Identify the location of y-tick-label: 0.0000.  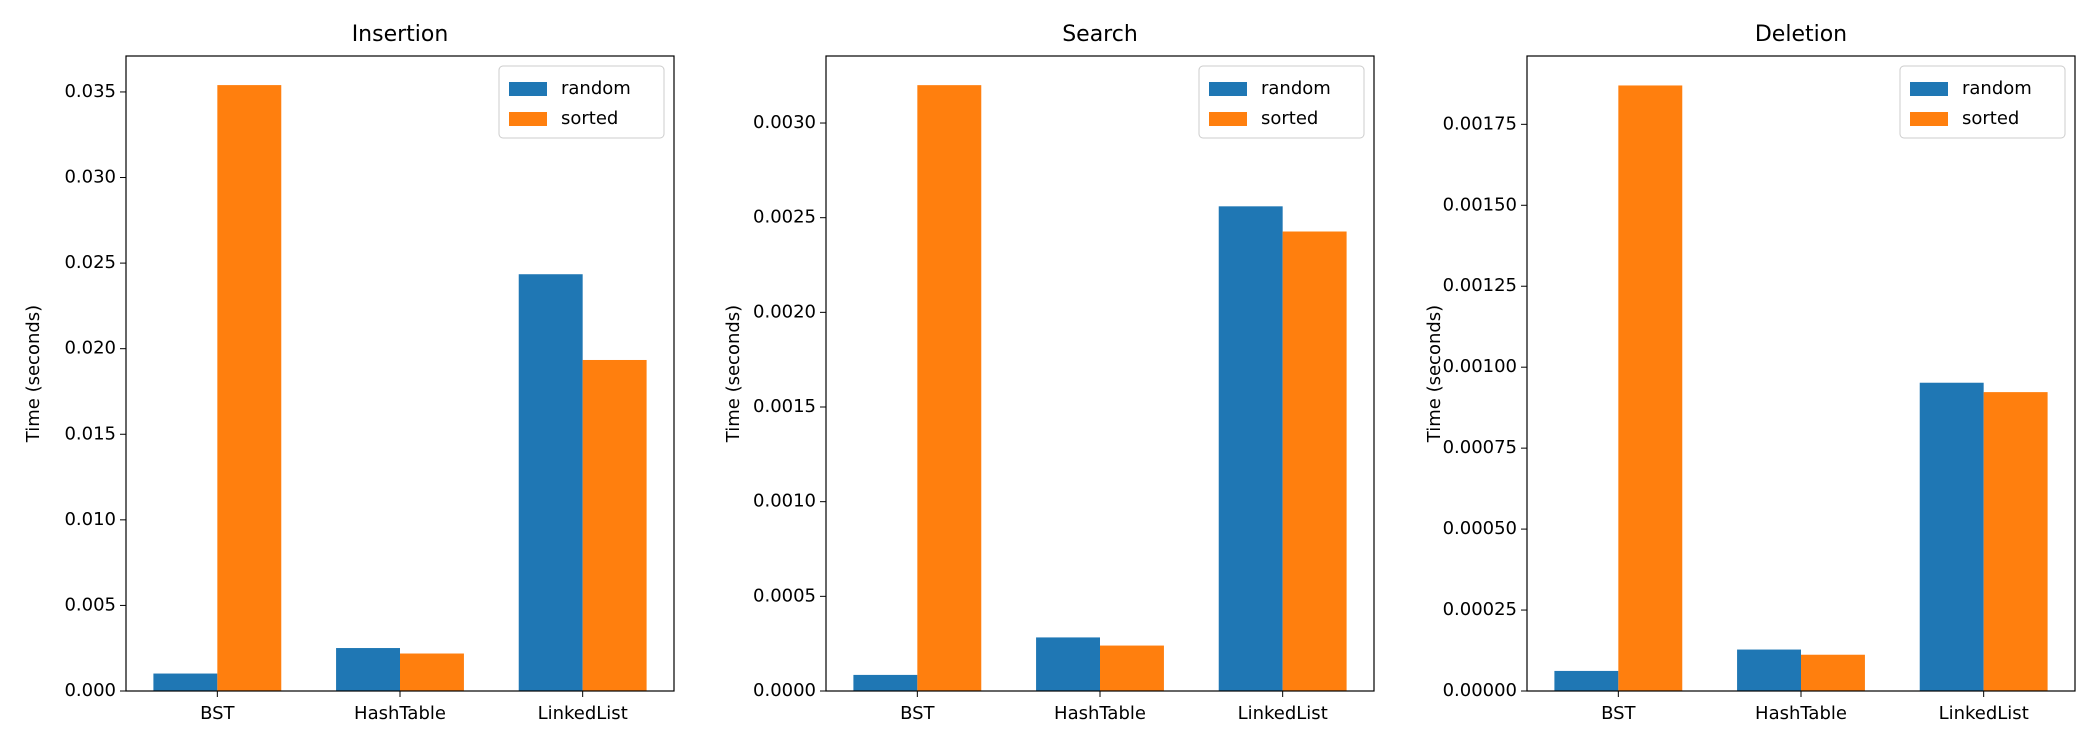
(784, 690).